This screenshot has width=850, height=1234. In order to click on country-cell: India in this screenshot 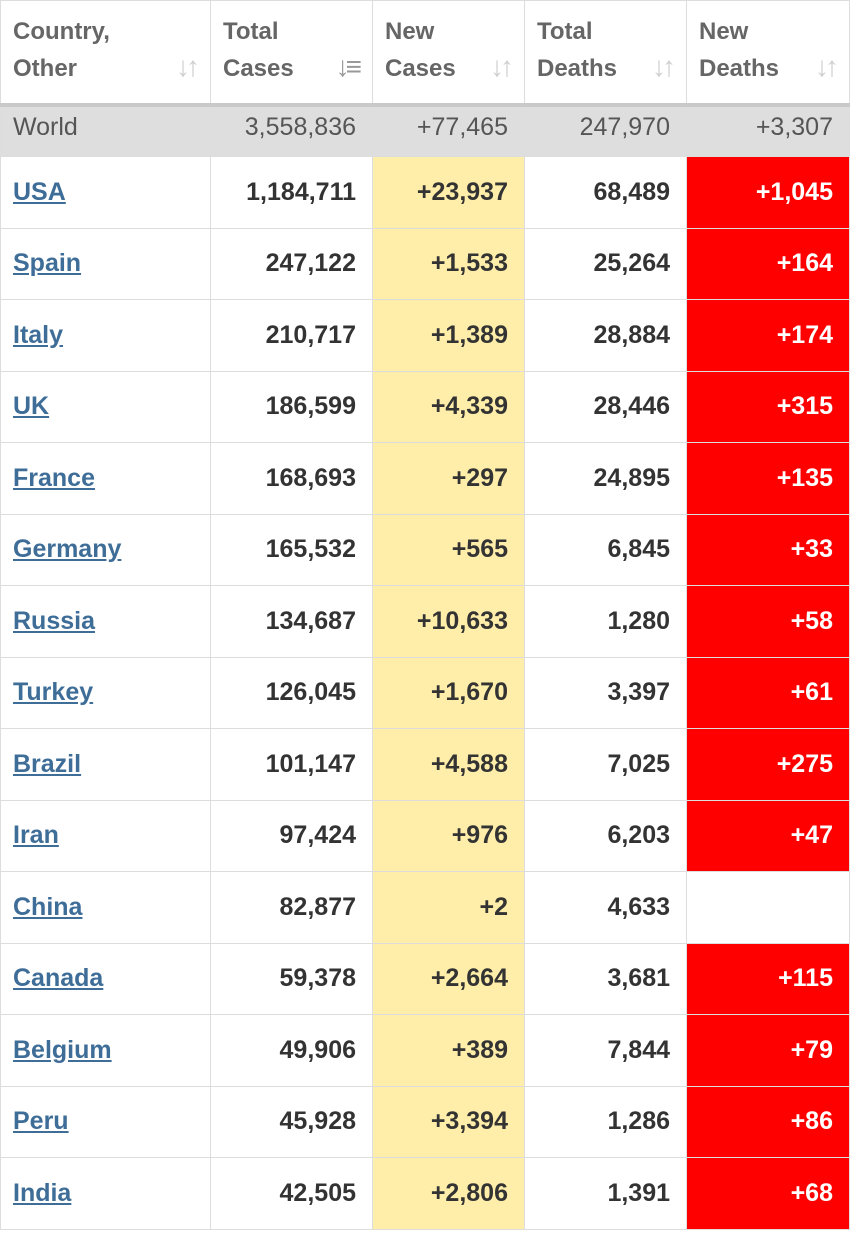, I will do `click(105, 1193)`.